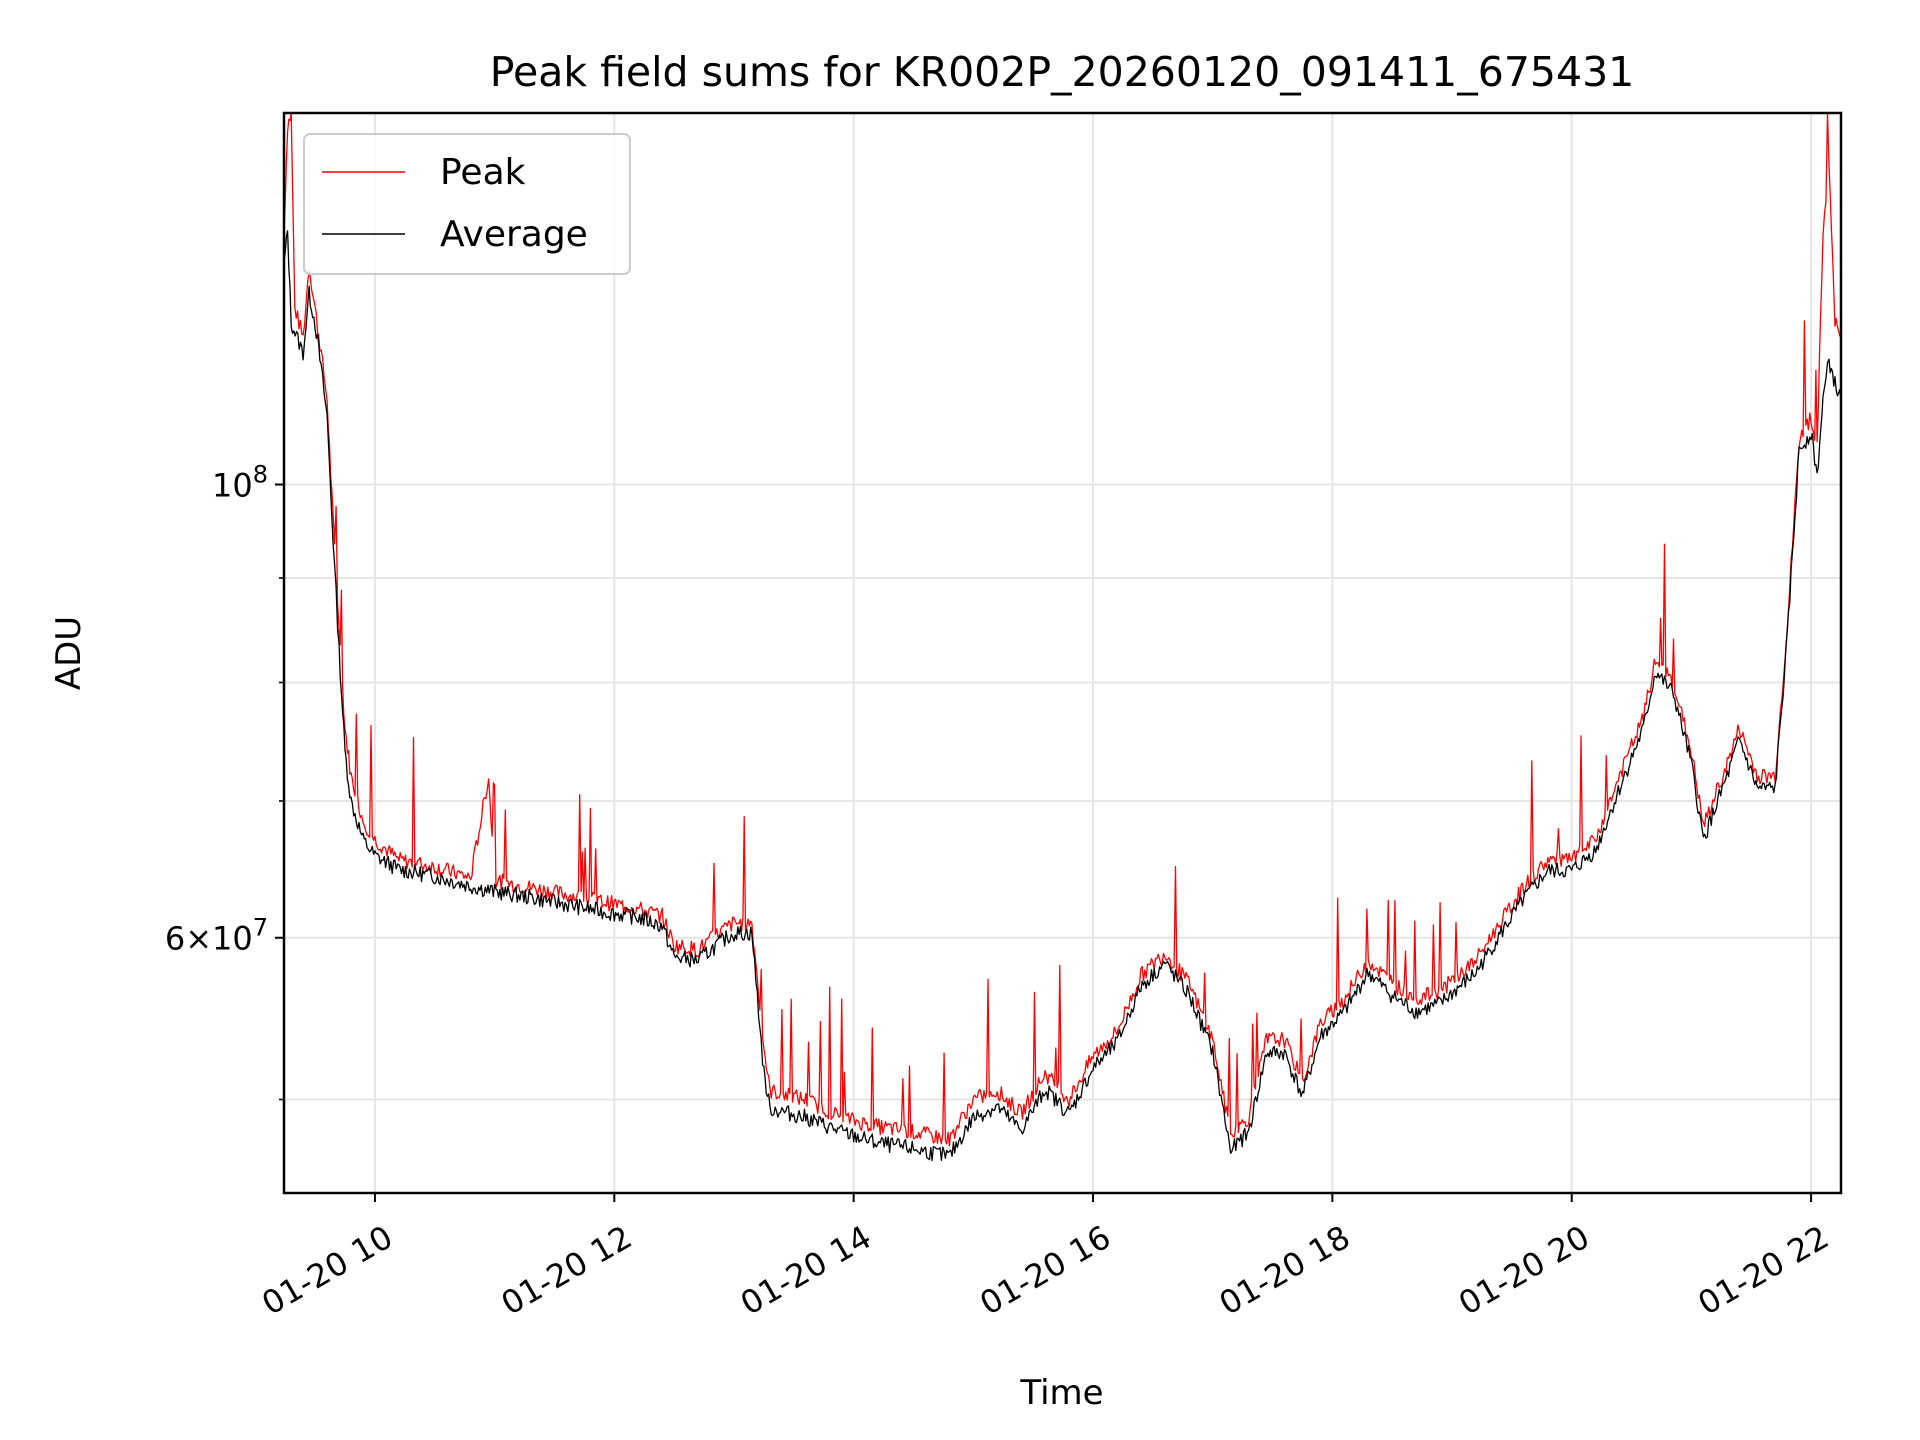 This screenshot has width=1920, height=1440. I want to click on y-tick-label-layer: 6×107 108, so click(216, 709).